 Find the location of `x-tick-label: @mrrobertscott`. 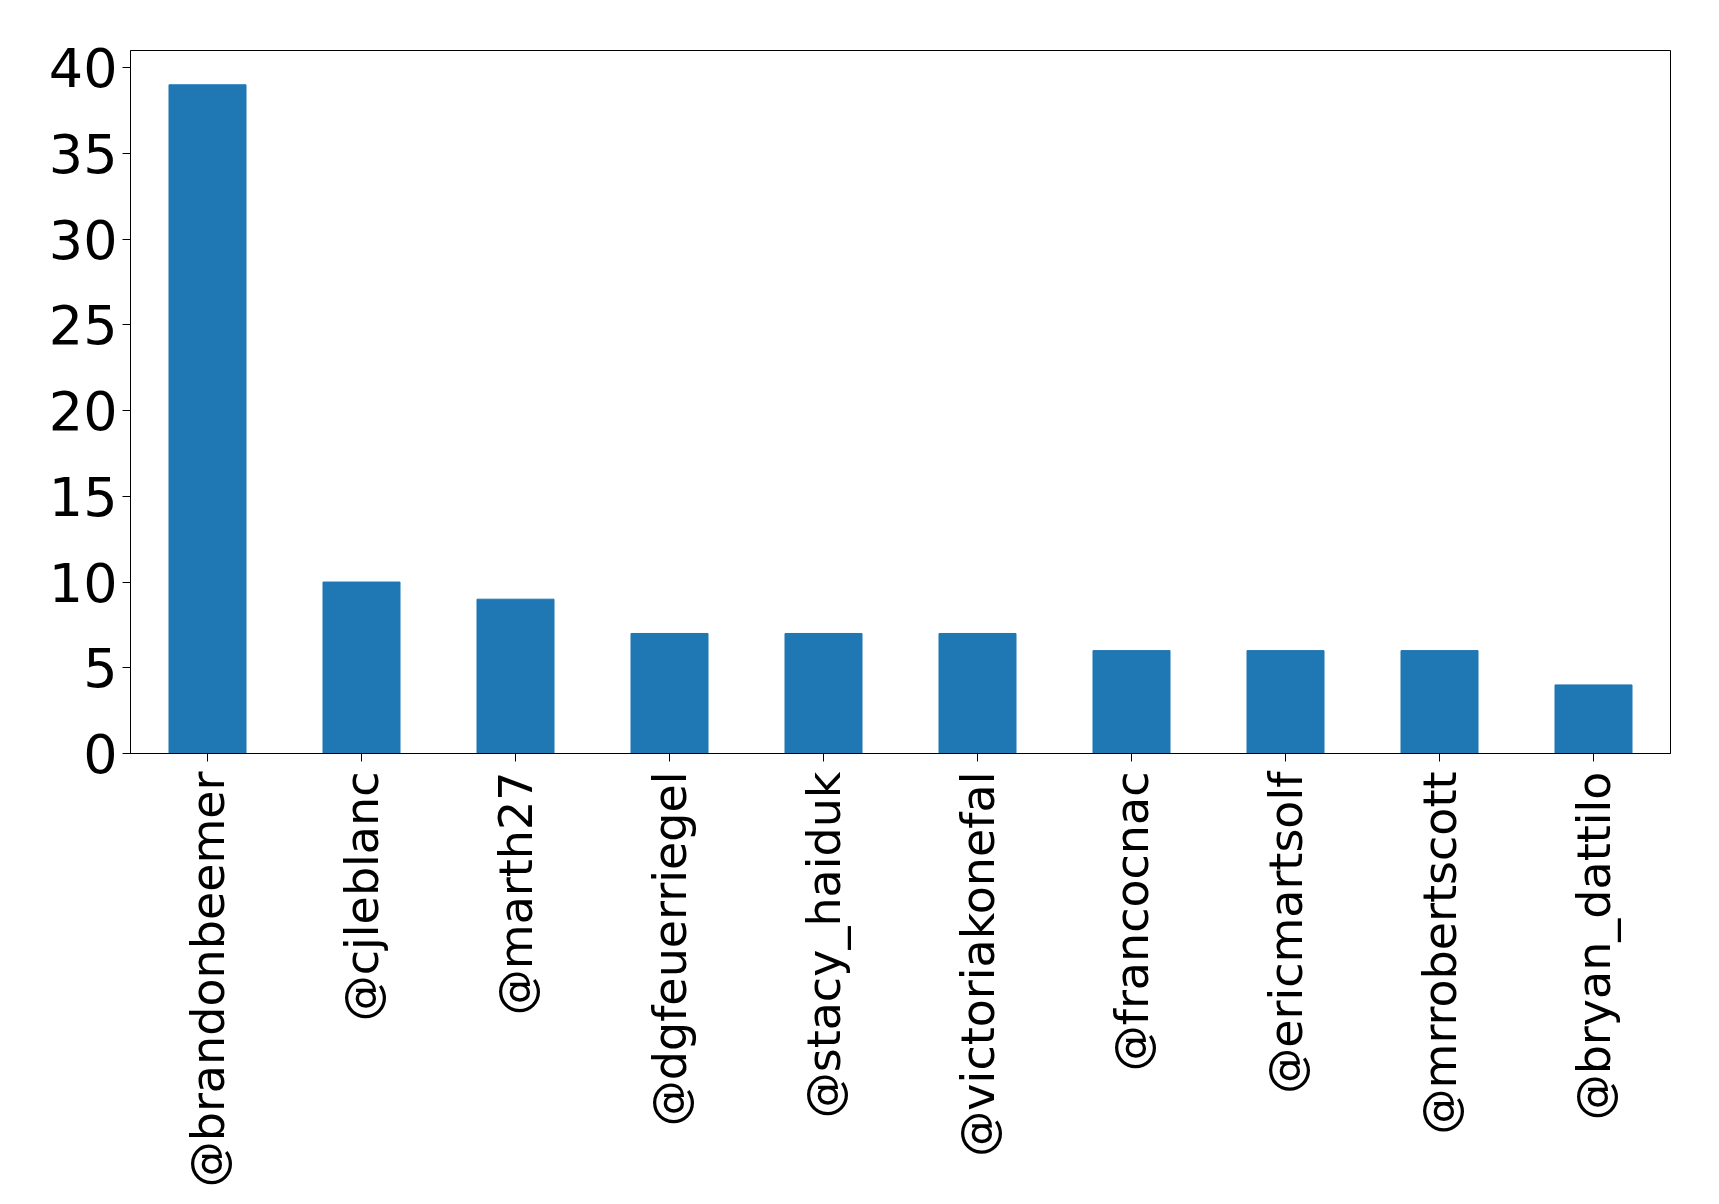

x-tick-label: @mrrobertscott is located at coordinates (1439, 953).